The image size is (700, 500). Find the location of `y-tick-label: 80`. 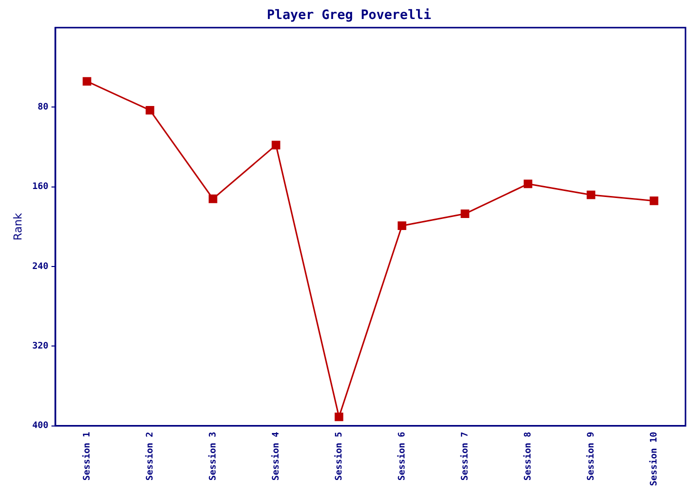

y-tick-label: 80 is located at coordinates (43, 107).